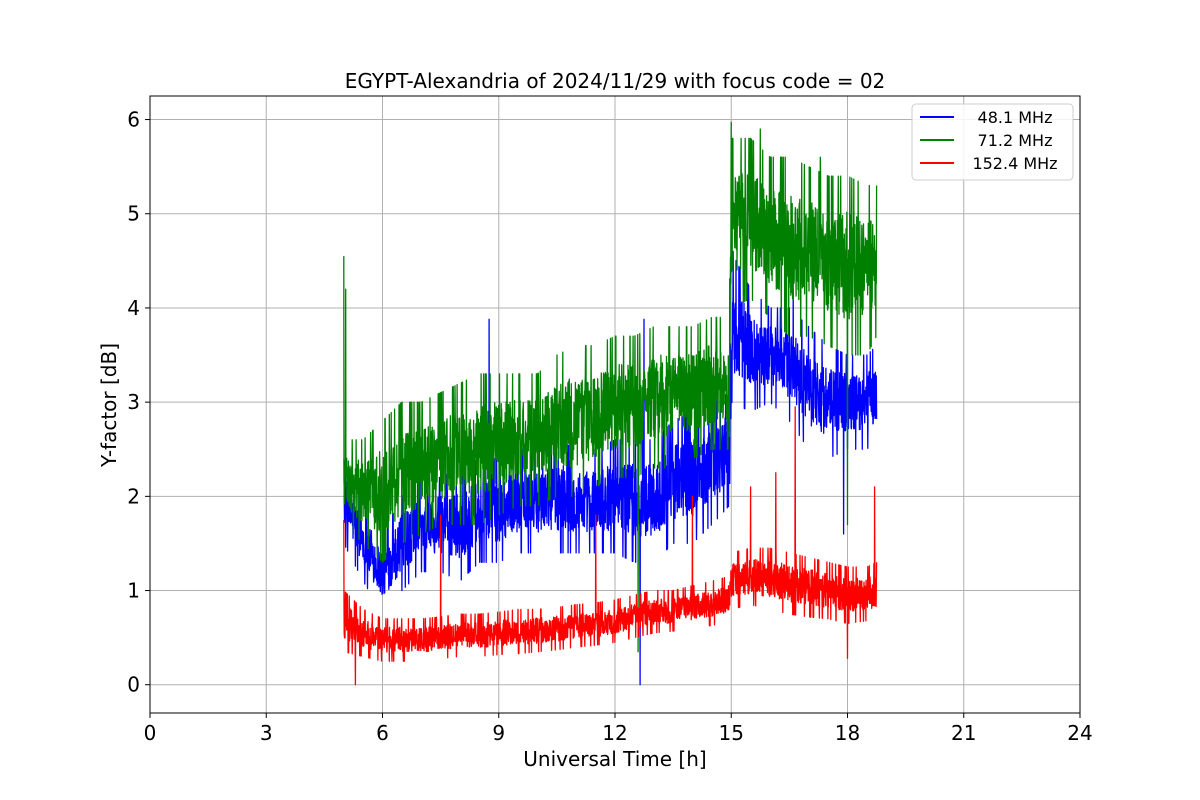 Image resolution: width=1200 pixels, height=800 pixels. Describe the element at coordinates (133, 214) in the screenshot. I see `y-tick-label: 5` at that location.